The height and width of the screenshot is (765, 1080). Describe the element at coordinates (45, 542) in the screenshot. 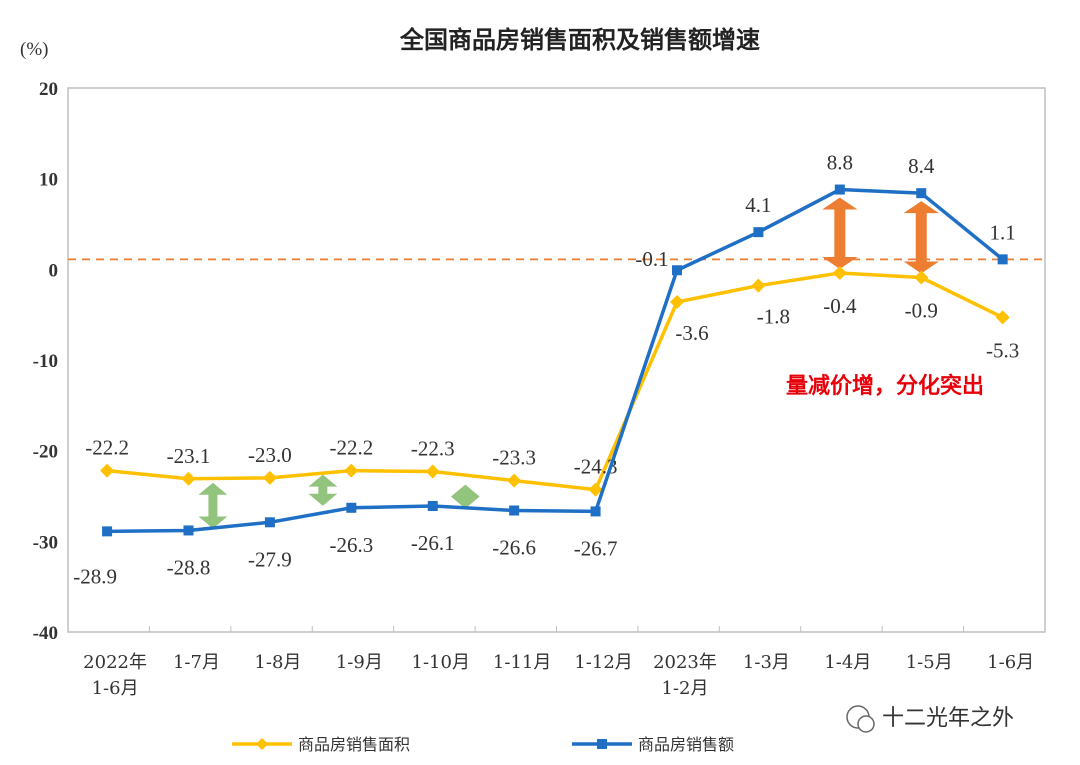

I see `y-tick-label: -30` at that location.